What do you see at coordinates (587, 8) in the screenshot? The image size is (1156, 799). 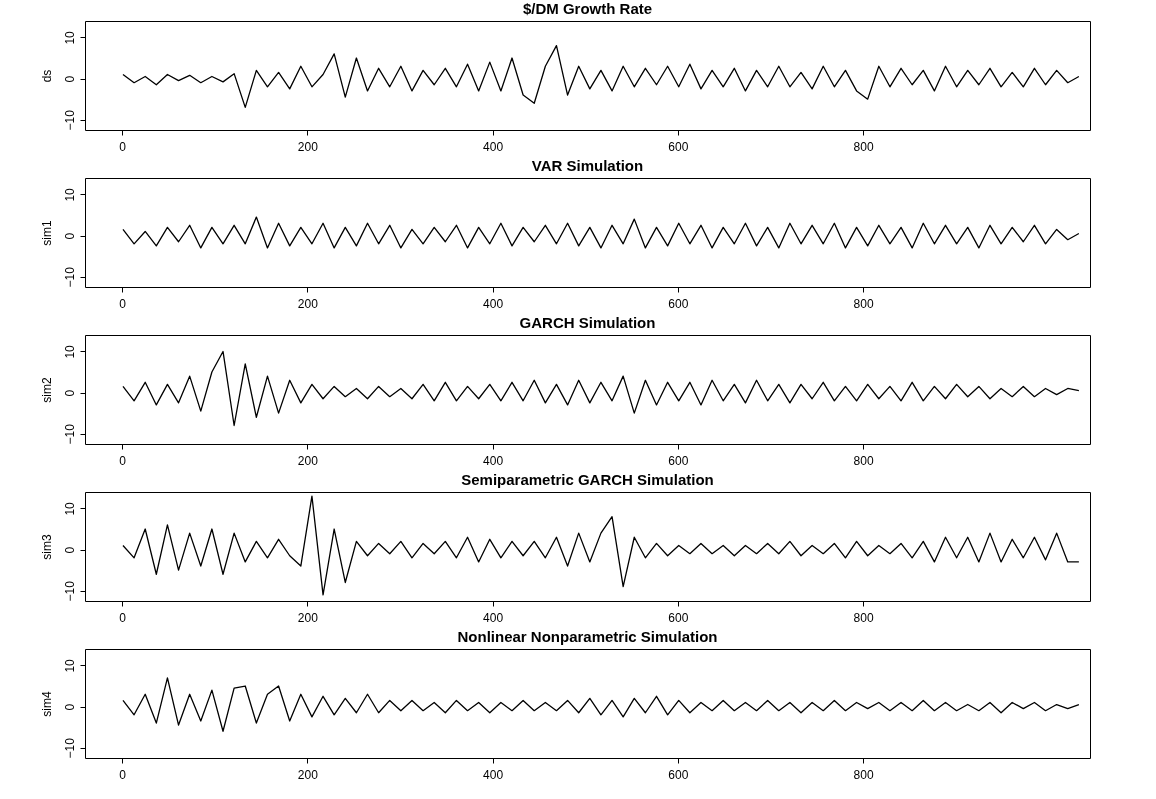 I see `chart-title: $/DM Growth Rate` at bounding box center [587, 8].